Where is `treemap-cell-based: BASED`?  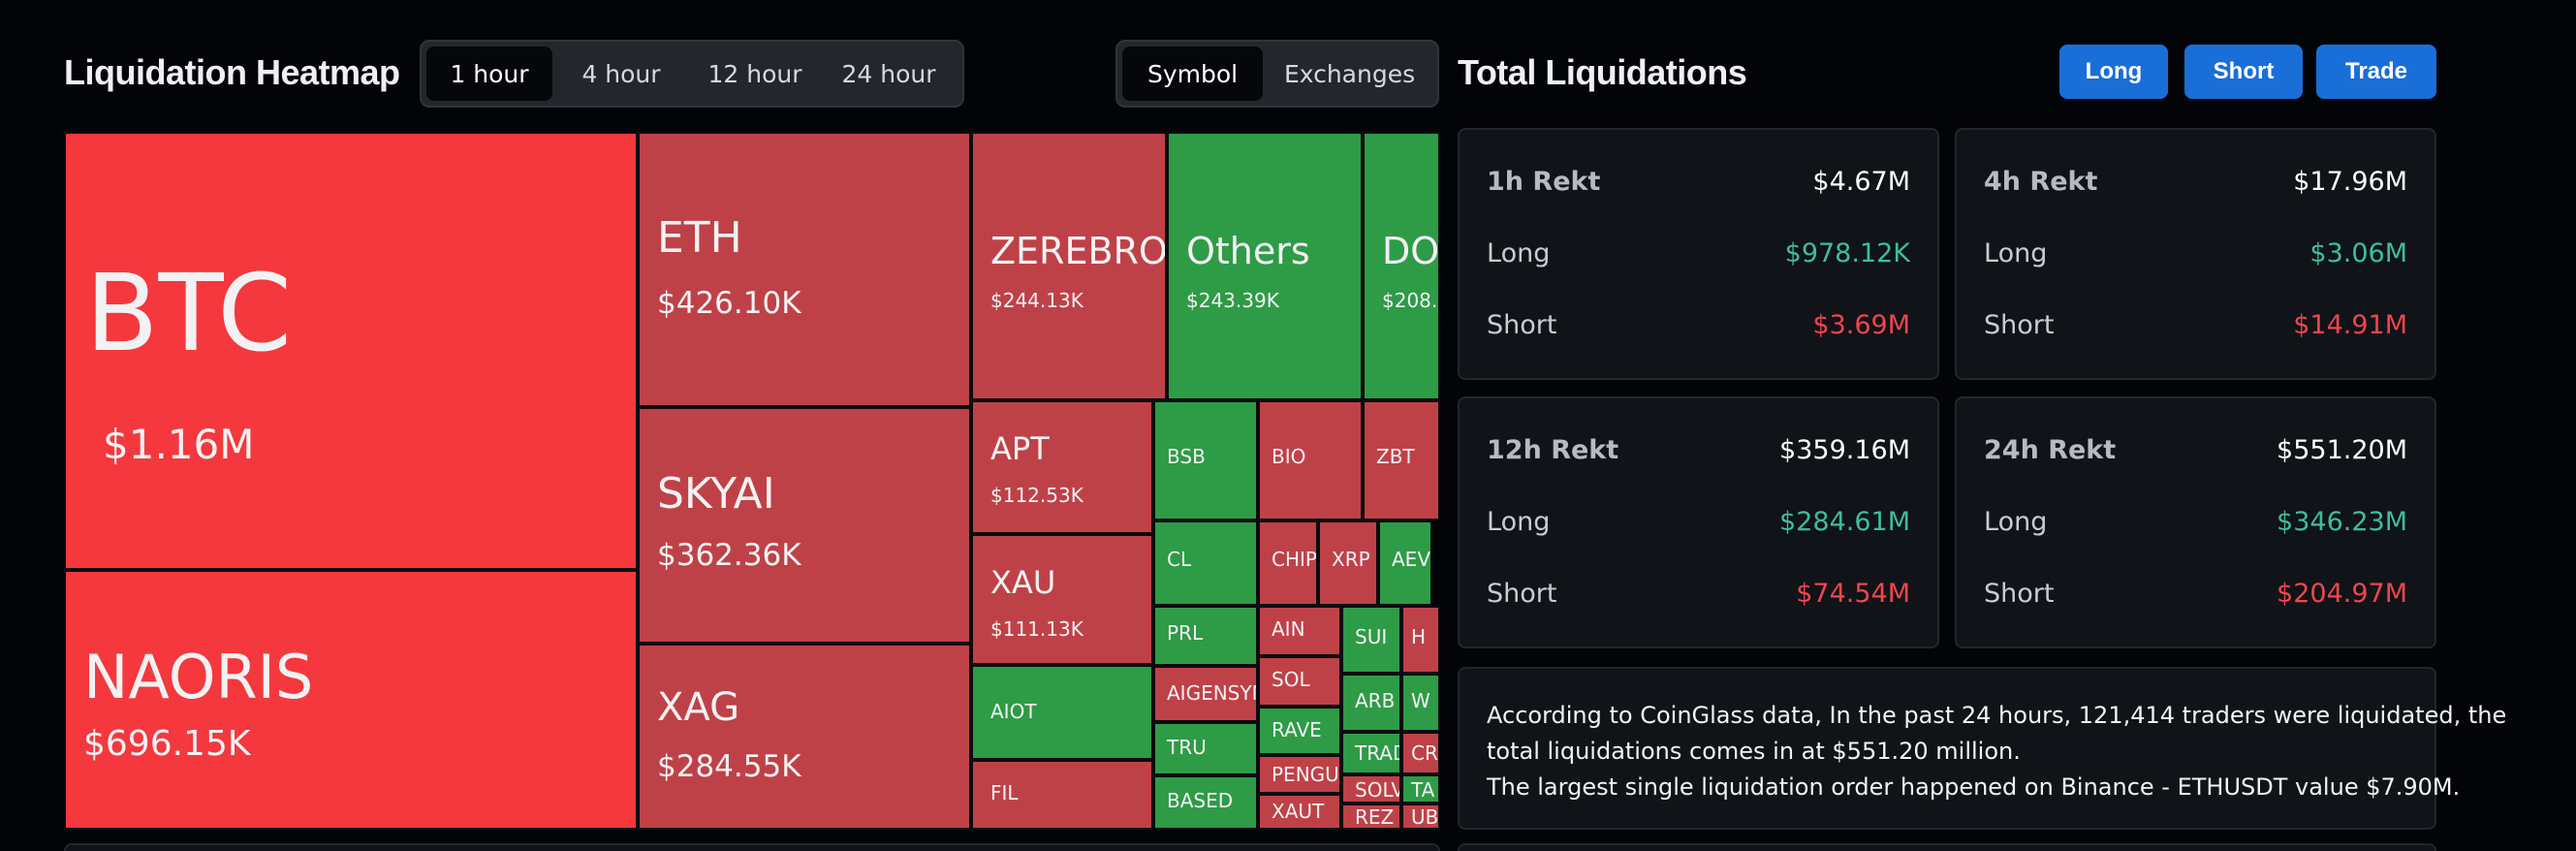
treemap-cell-based: BASED is located at coordinates (1205, 802).